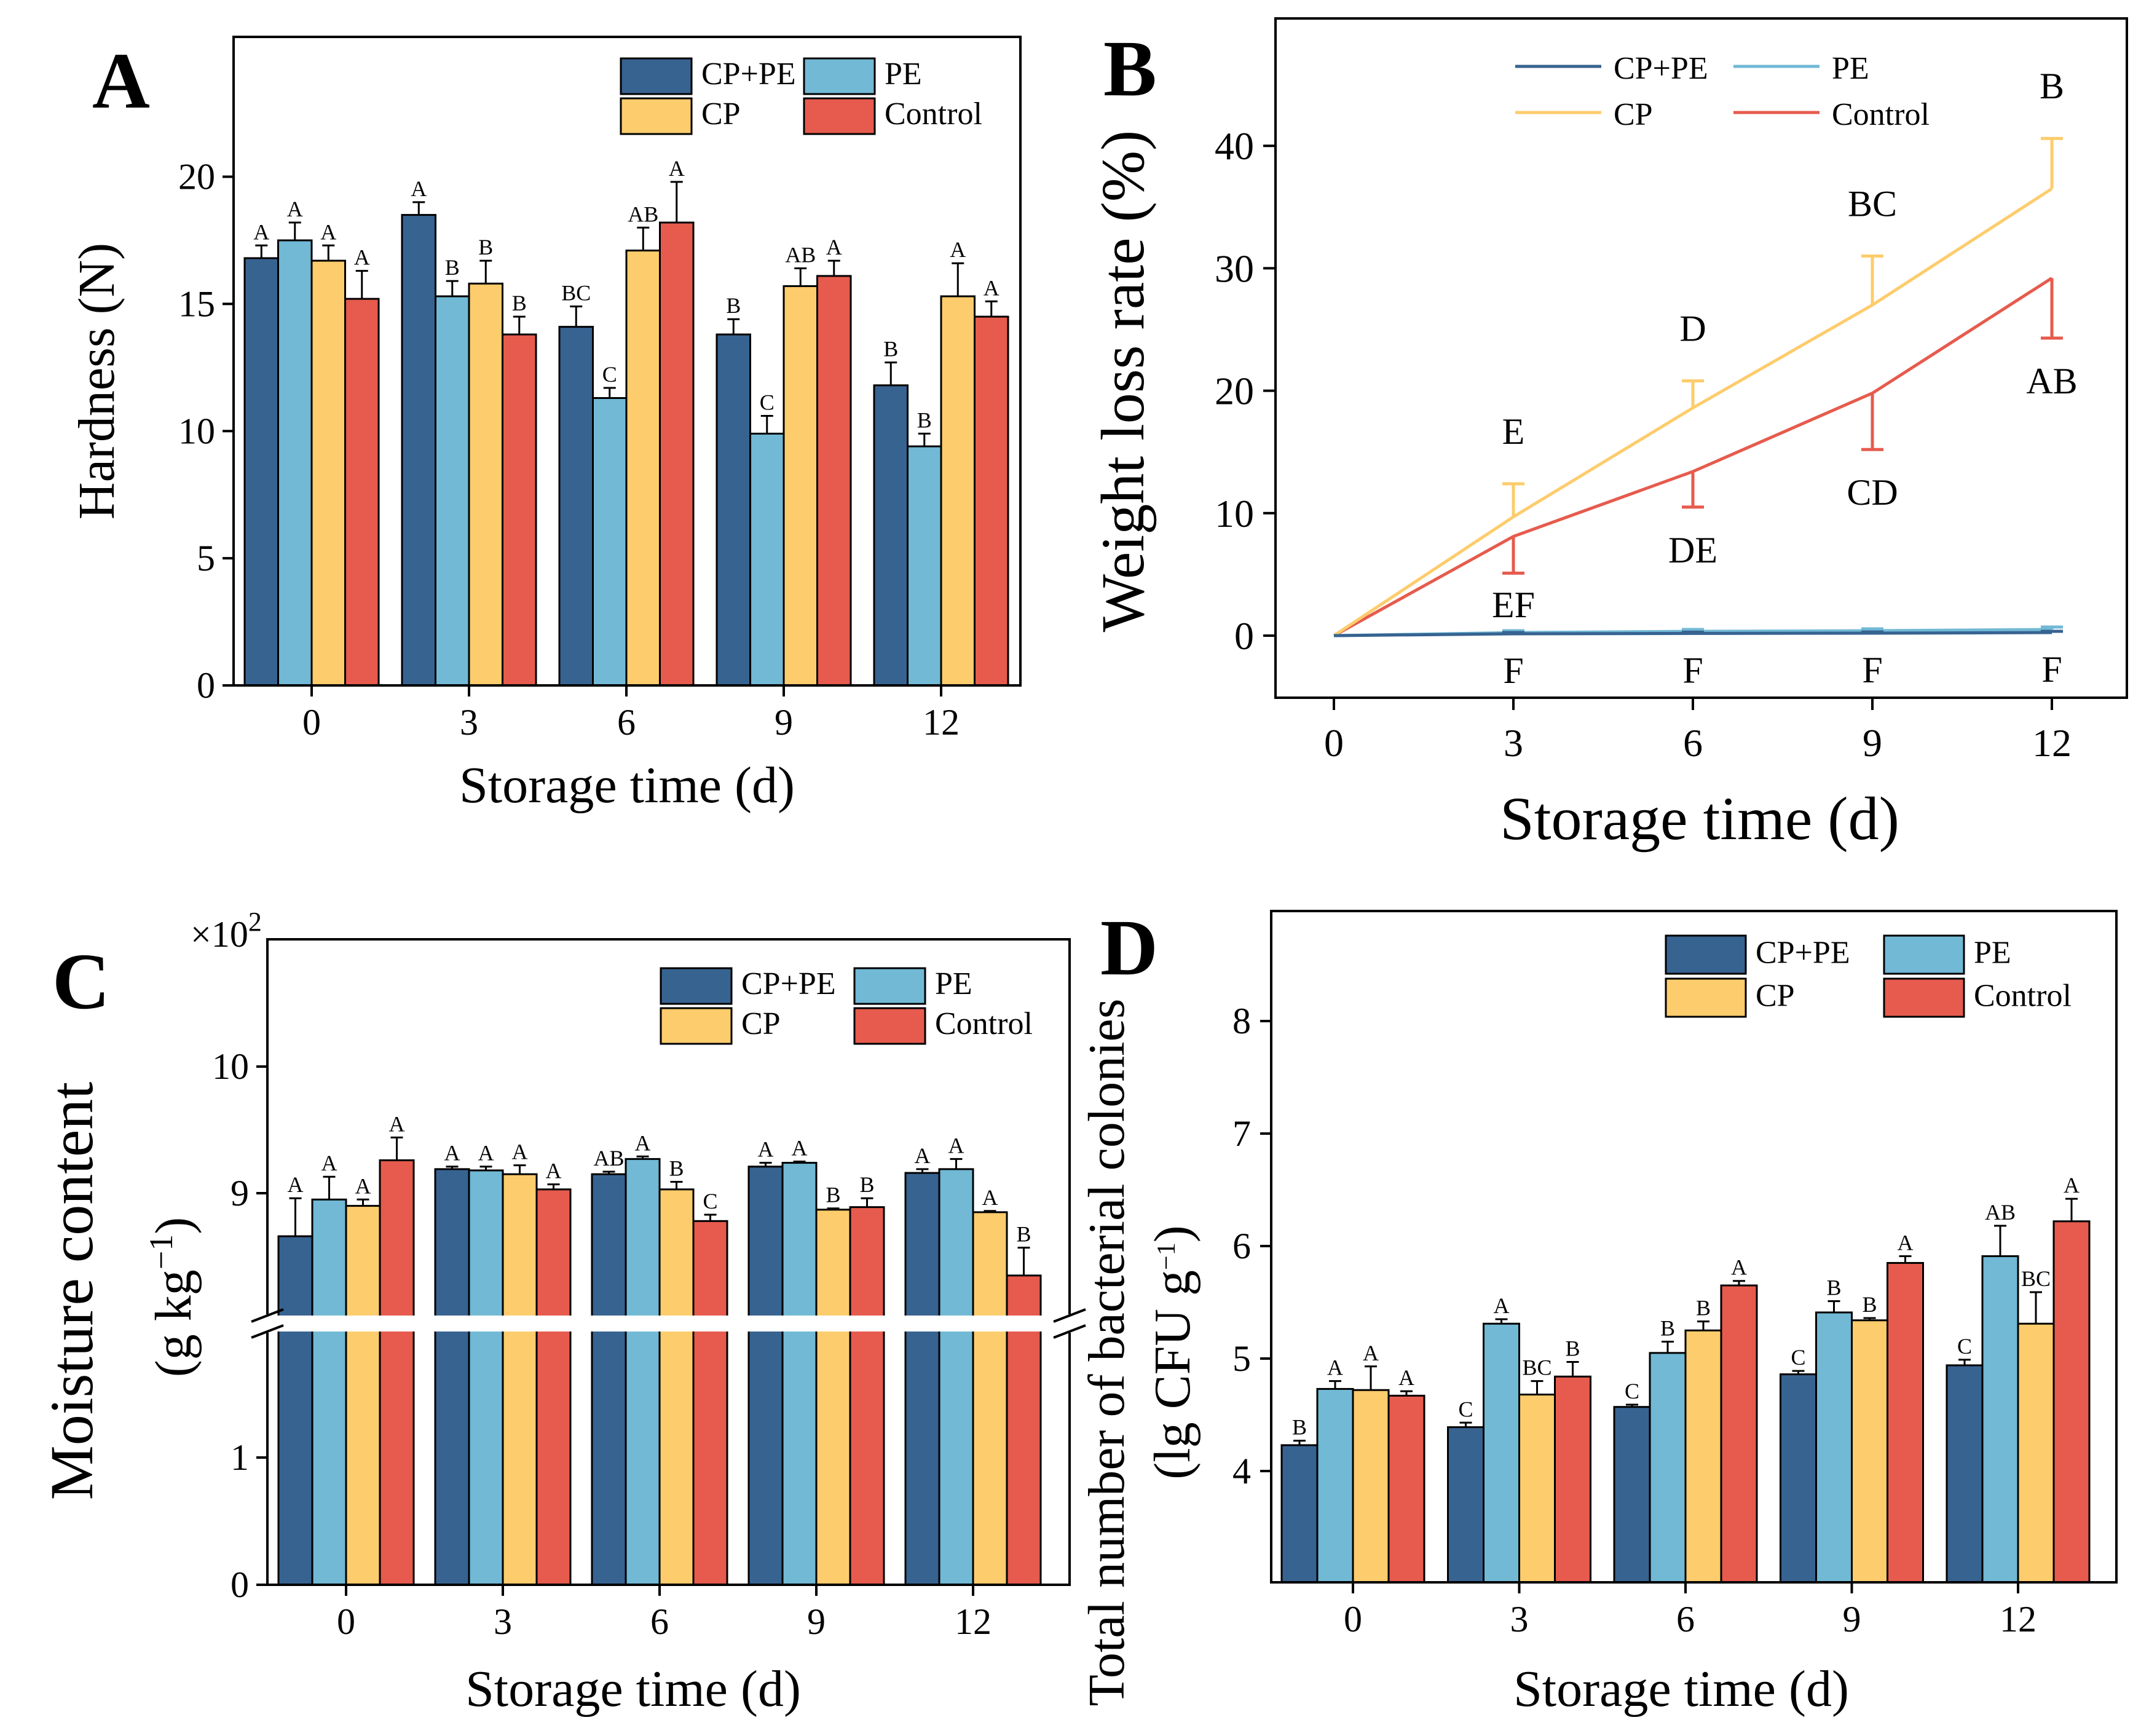  I want to click on multiplier-text: ×10, so click(219, 934).